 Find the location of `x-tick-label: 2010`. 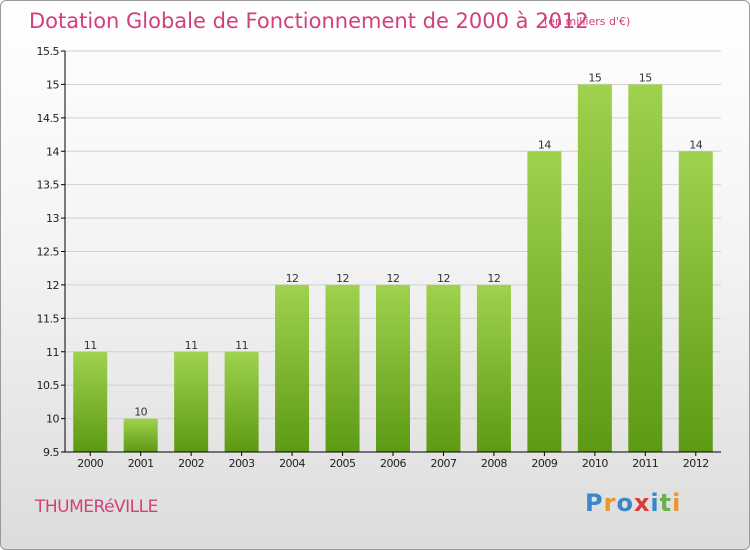

x-tick-label: 2010 is located at coordinates (595, 463).